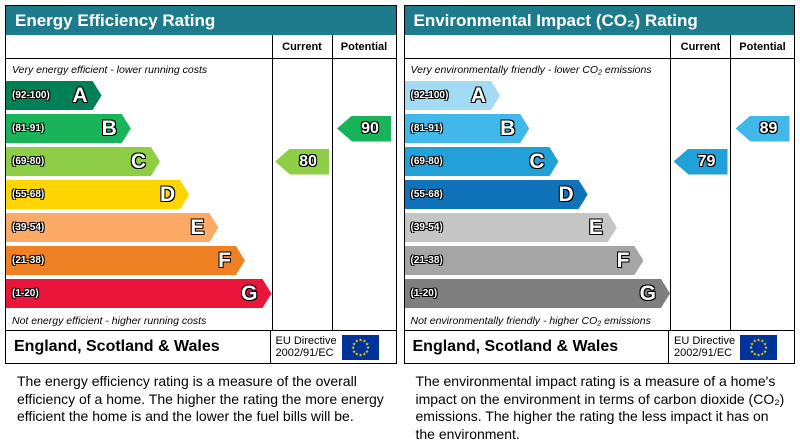 This screenshot has width=800, height=448. What do you see at coordinates (599, 20) in the screenshot?
I see `panel-title: Environmental Impact (CO₂) Rating` at bounding box center [599, 20].